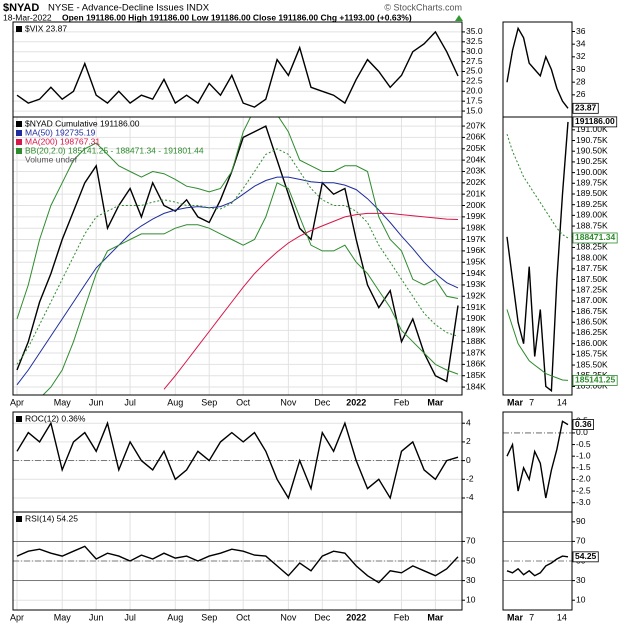 This screenshot has height=624, width=624. I want to click on legend-label: ROC(12) 0.36%, so click(55, 418).